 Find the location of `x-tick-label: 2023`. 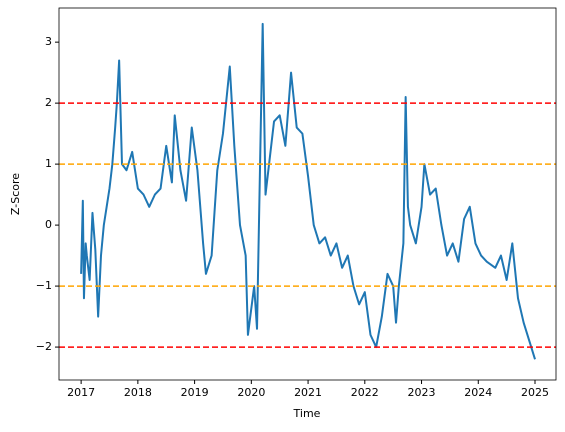

x-tick-label: 2023 is located at coordinates (422, 392).